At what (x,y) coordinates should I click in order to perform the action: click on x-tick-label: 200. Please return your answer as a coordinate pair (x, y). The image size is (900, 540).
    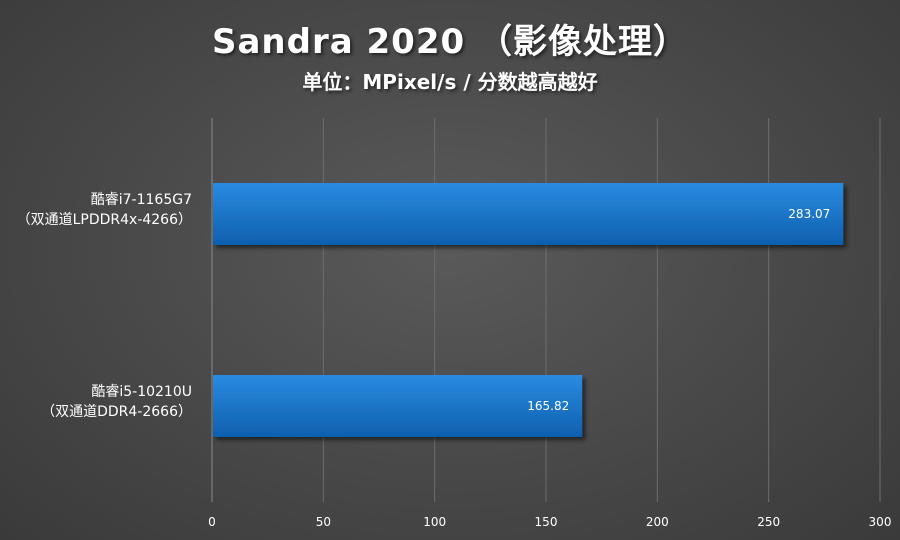
    Looking at the image, I should click on (657, 522).